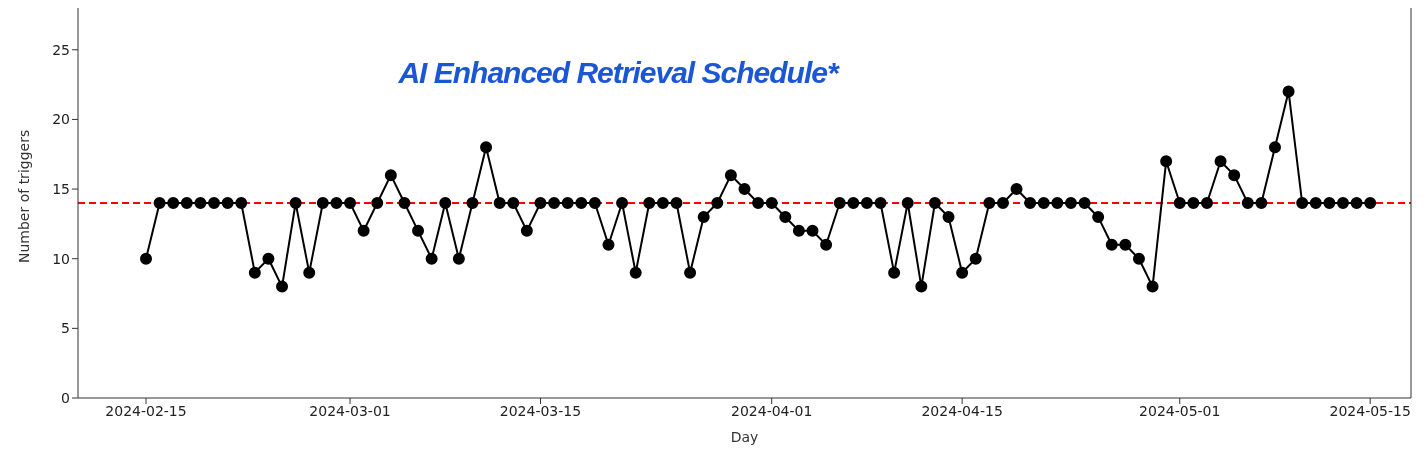 Image resolution: width=1426 pixels, height=449 pixels. I want to click on y-tick-label: 0, so click(65, 397).